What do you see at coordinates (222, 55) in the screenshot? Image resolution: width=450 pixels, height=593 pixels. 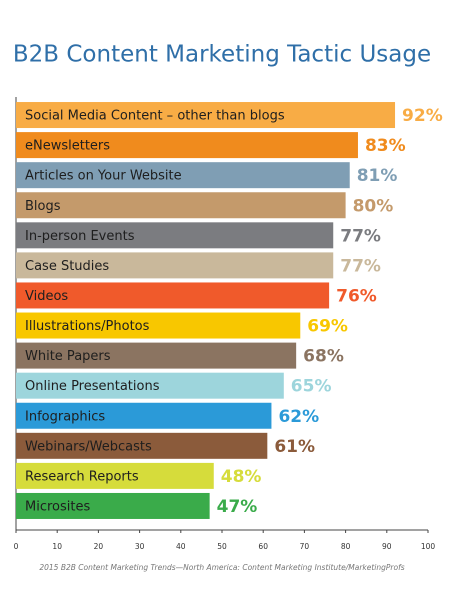 I see `chart-title: B2B Content Marketing Tactic Usage` at bounding box center [222, 55].